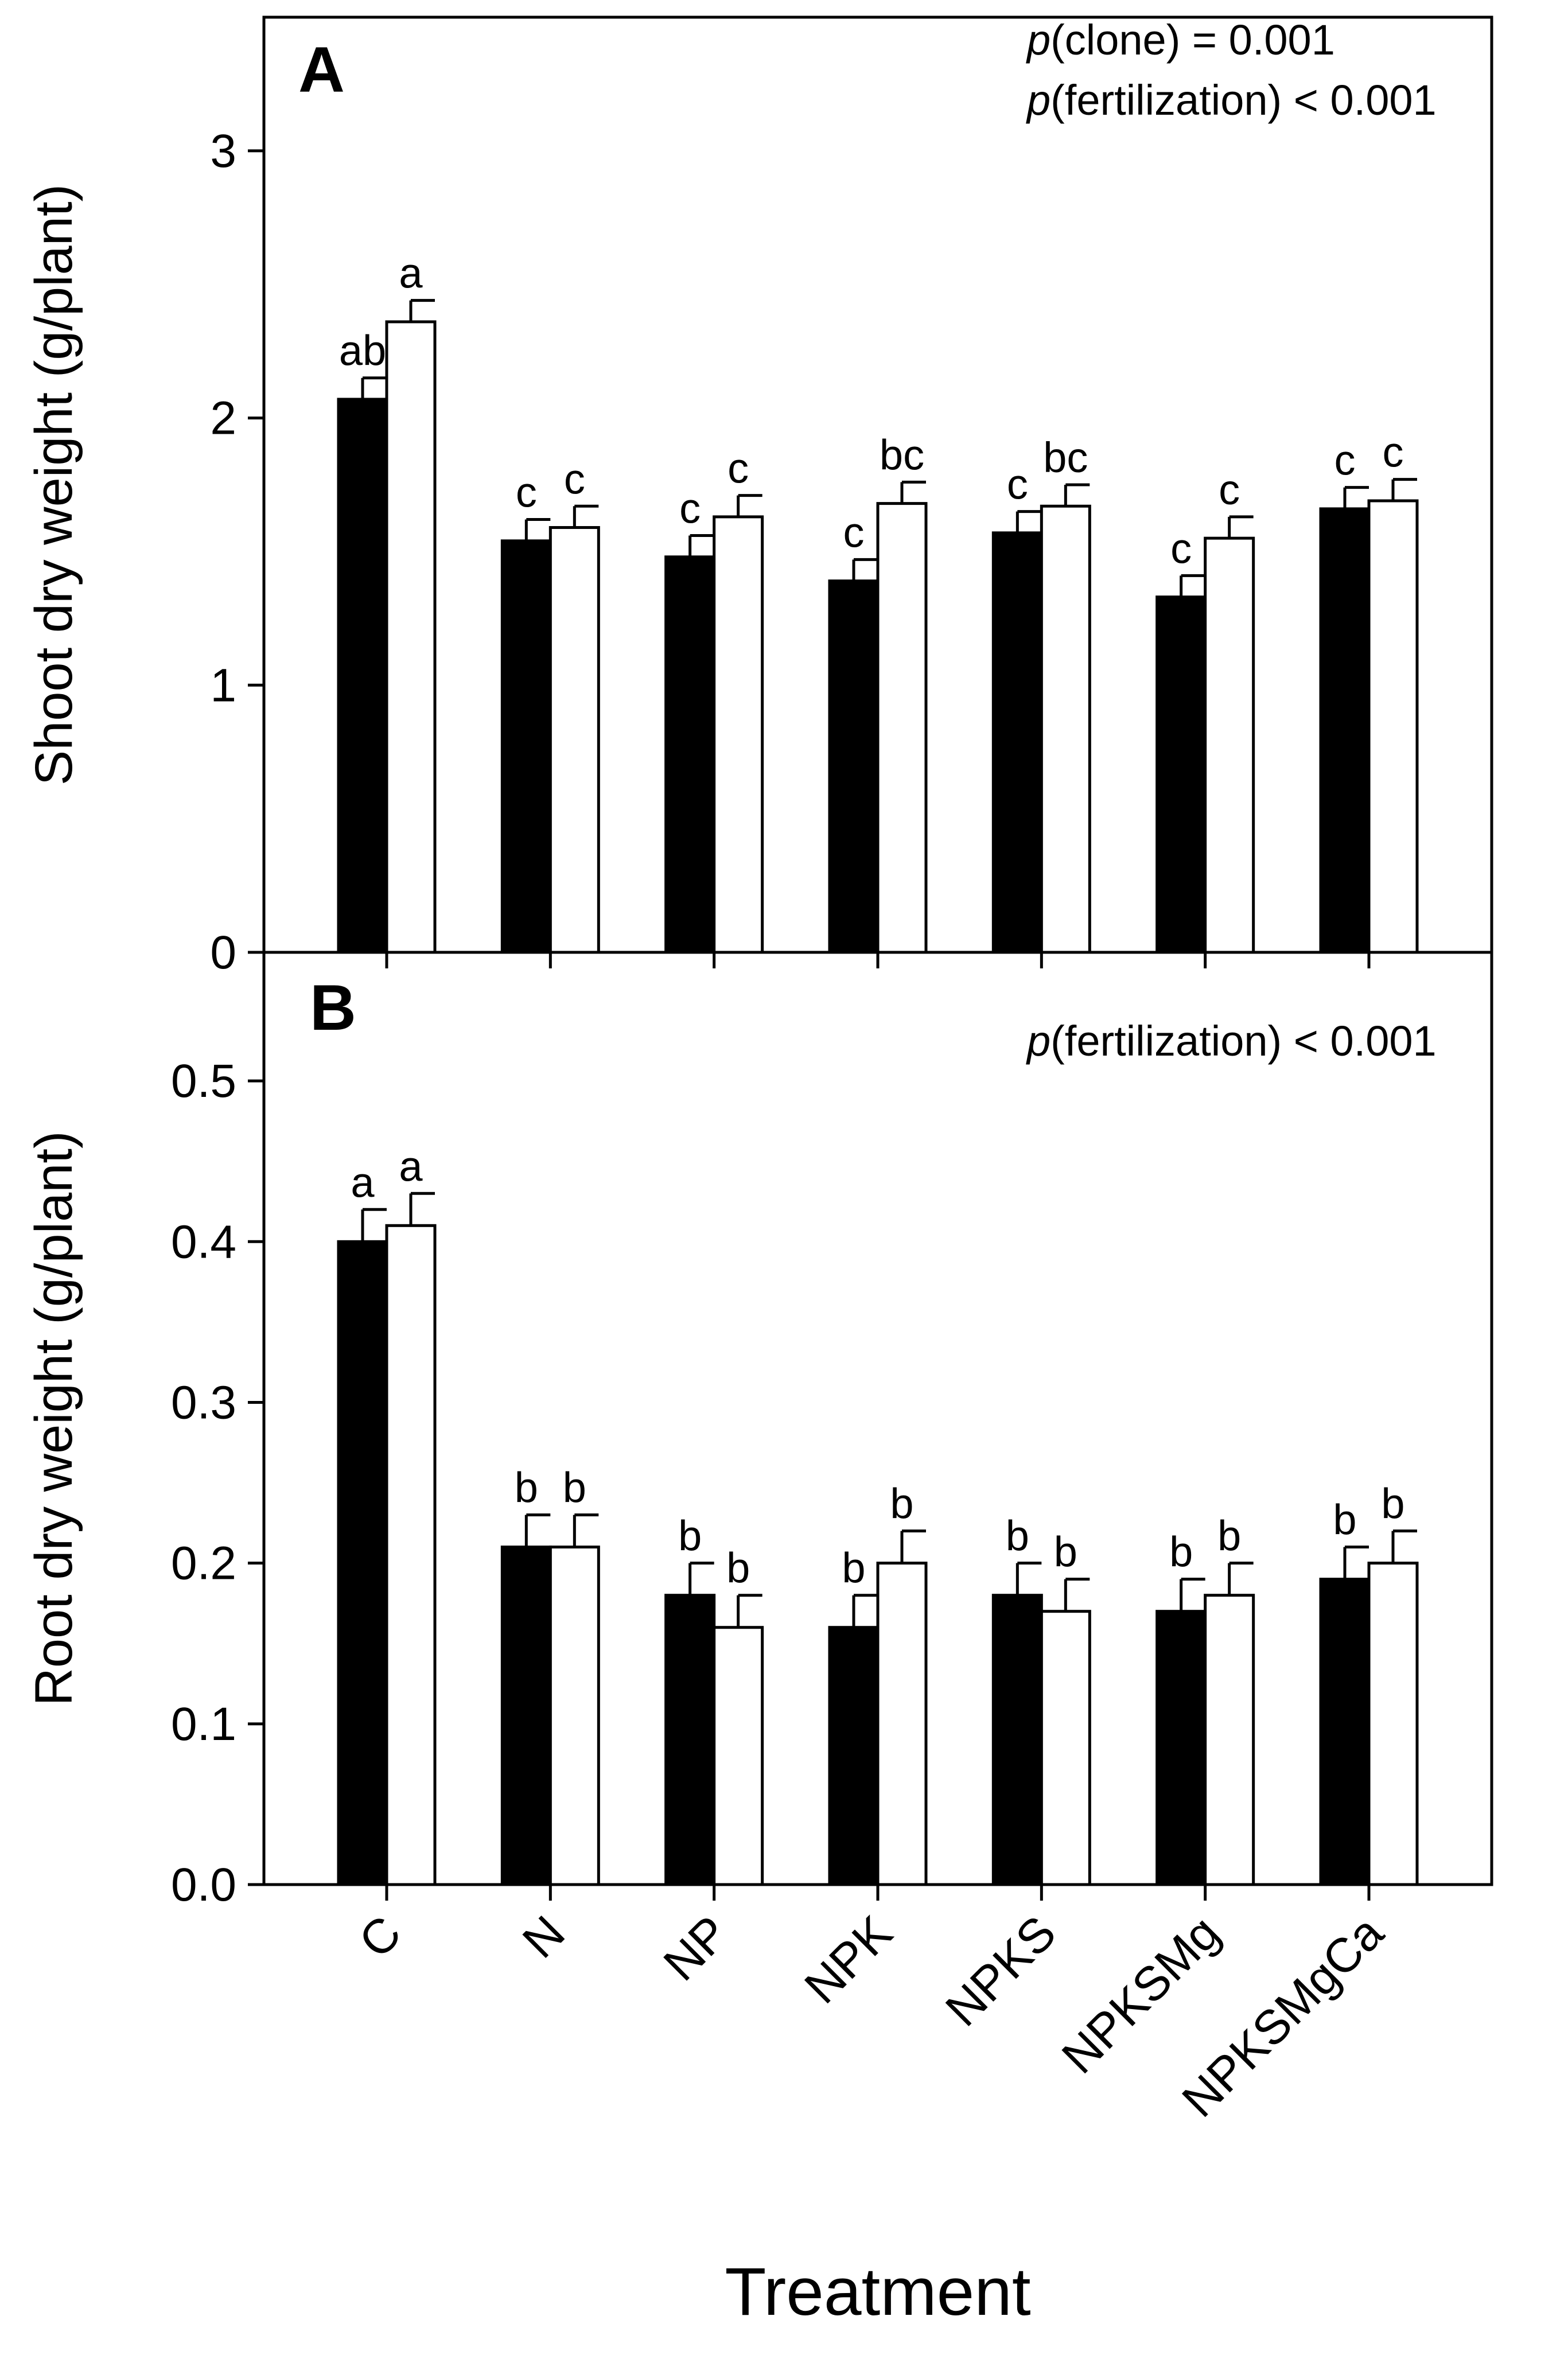 The height and width of the screenshot is (2355, 1568). I want to click on y-tick-label: 0.0, so click(203, 1885).